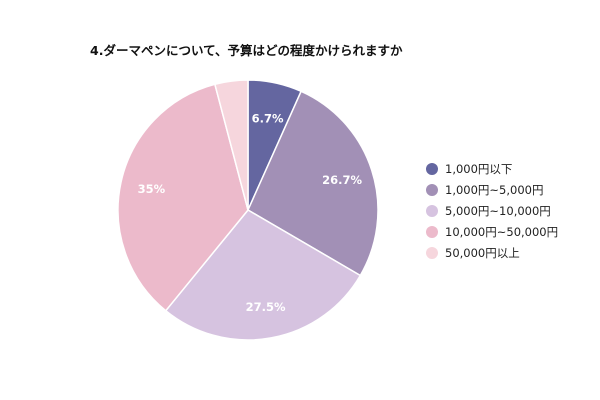  I want to click on legend-label: 1,000円~5,000円, so click(494, 189).